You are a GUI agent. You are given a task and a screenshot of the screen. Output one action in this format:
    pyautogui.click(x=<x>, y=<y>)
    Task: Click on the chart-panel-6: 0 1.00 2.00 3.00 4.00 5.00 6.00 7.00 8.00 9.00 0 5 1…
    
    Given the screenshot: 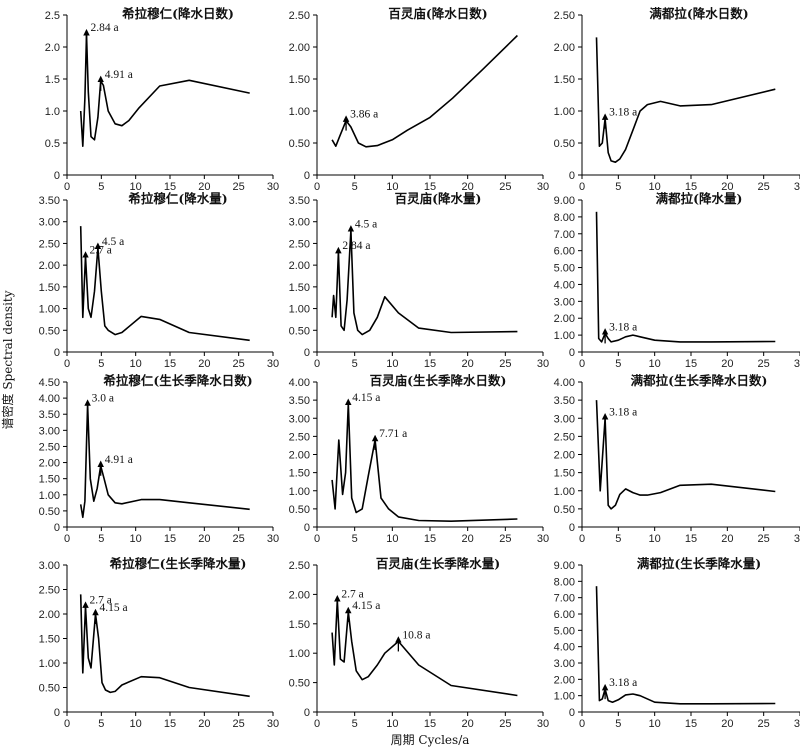 What is the action you would take?
    pyautogui.click(x=677, y=280)
    